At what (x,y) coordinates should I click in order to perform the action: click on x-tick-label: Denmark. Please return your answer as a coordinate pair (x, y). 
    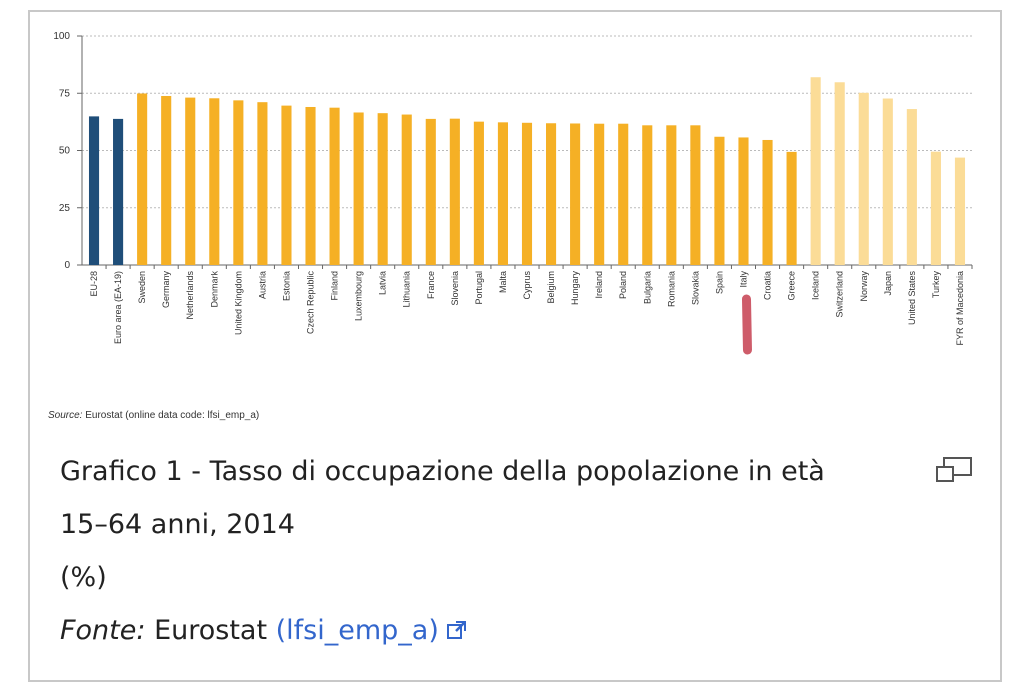
    Looking at the image, I should click on (214, 289).